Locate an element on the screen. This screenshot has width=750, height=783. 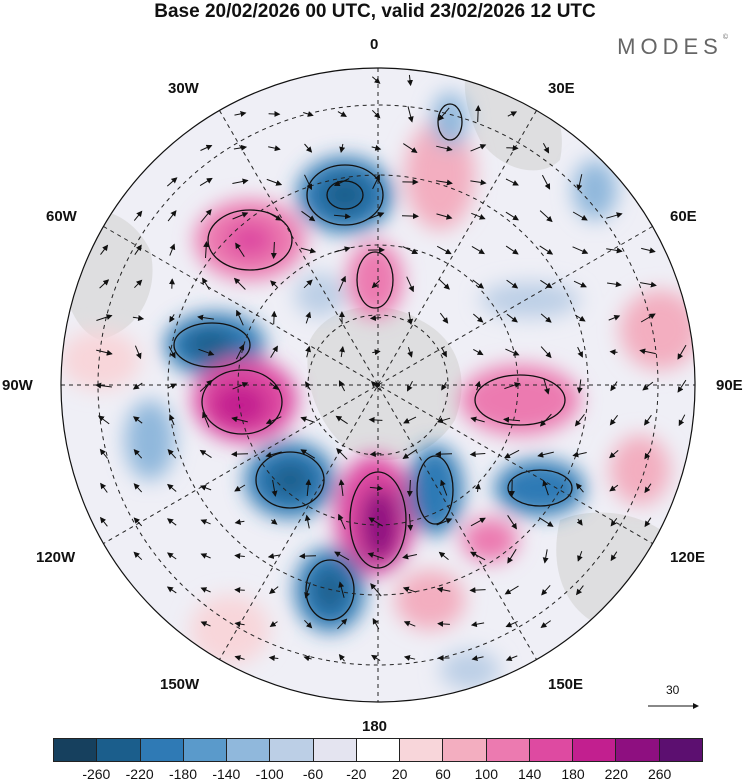
colorbar-tick-label: 220 is located at coordinates (616, 774).